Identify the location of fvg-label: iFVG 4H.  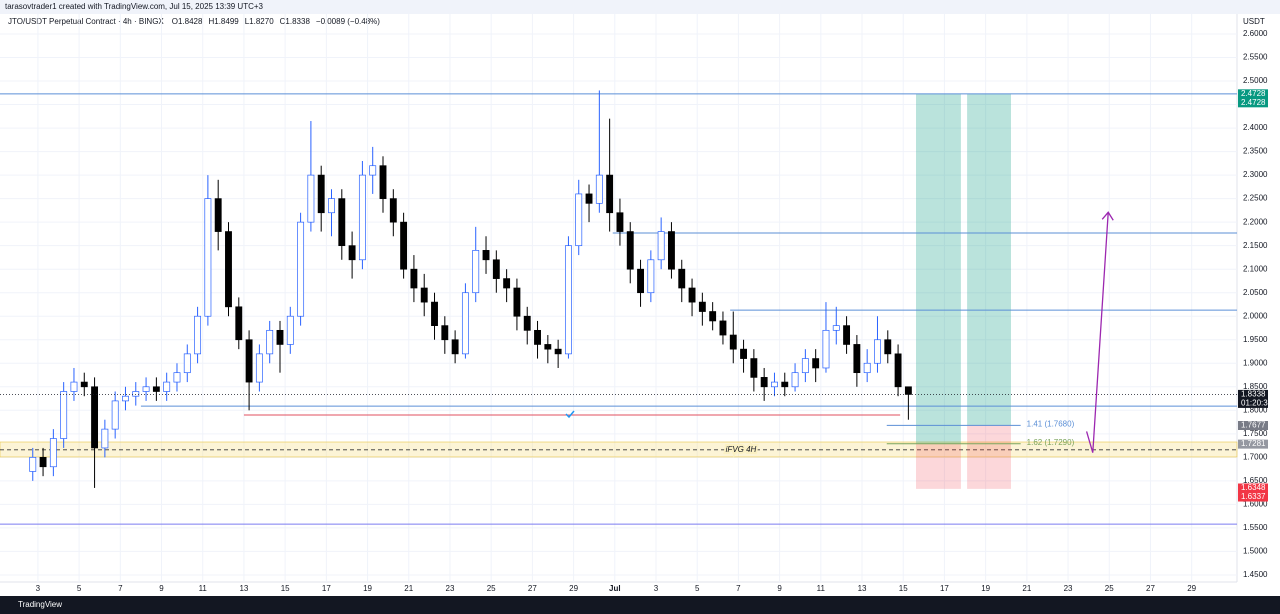
(741, 449).